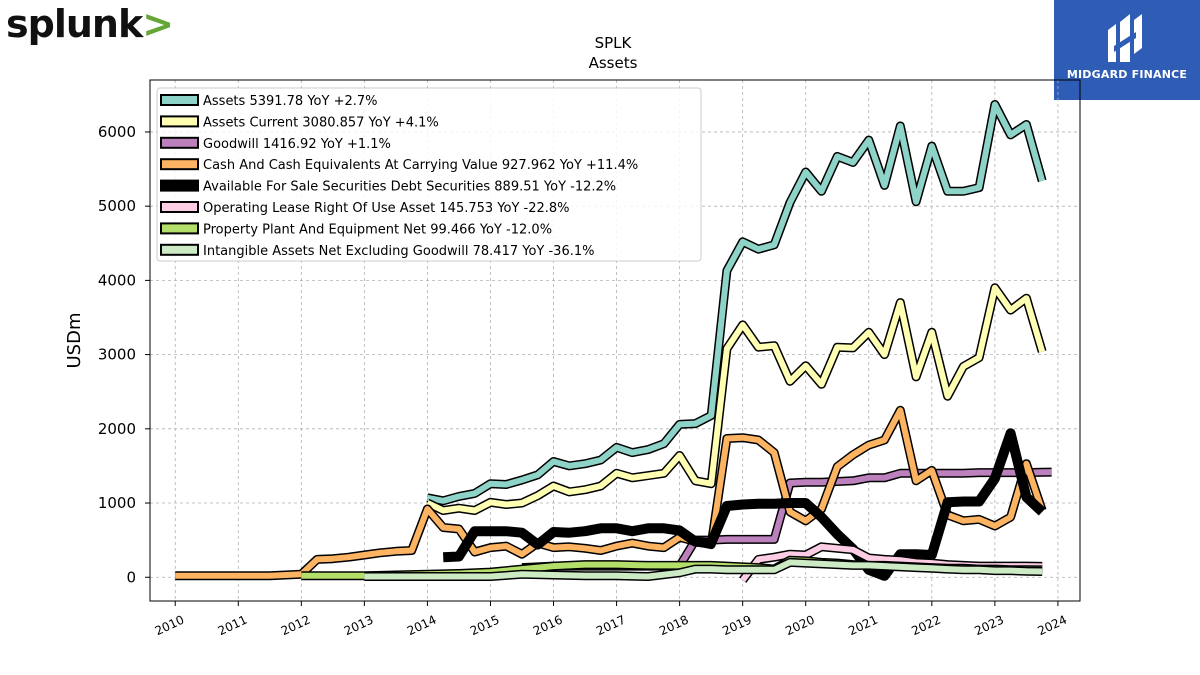  I want to click on splunk-logo-text: splunk, so click(74, 24).